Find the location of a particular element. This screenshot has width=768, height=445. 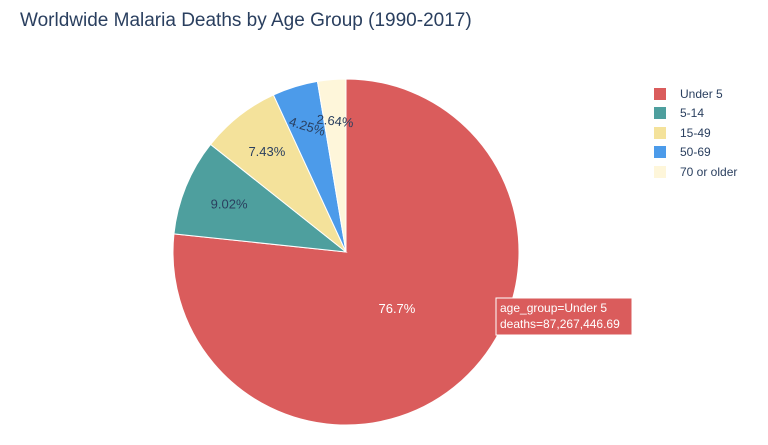

hover-tooltip: age_group=Under 5 deaths=87,267,446.69 is located at coordinates (561, 316).